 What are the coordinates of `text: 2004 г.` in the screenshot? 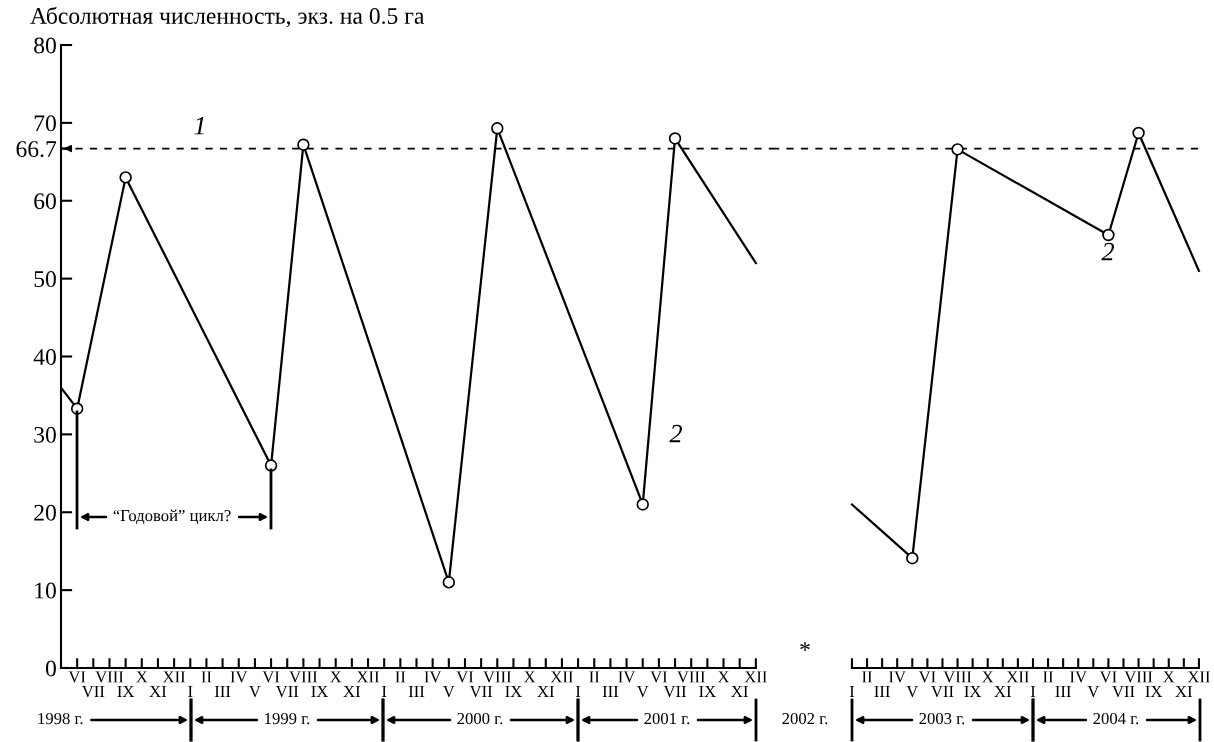 It's located at (1116, 718).